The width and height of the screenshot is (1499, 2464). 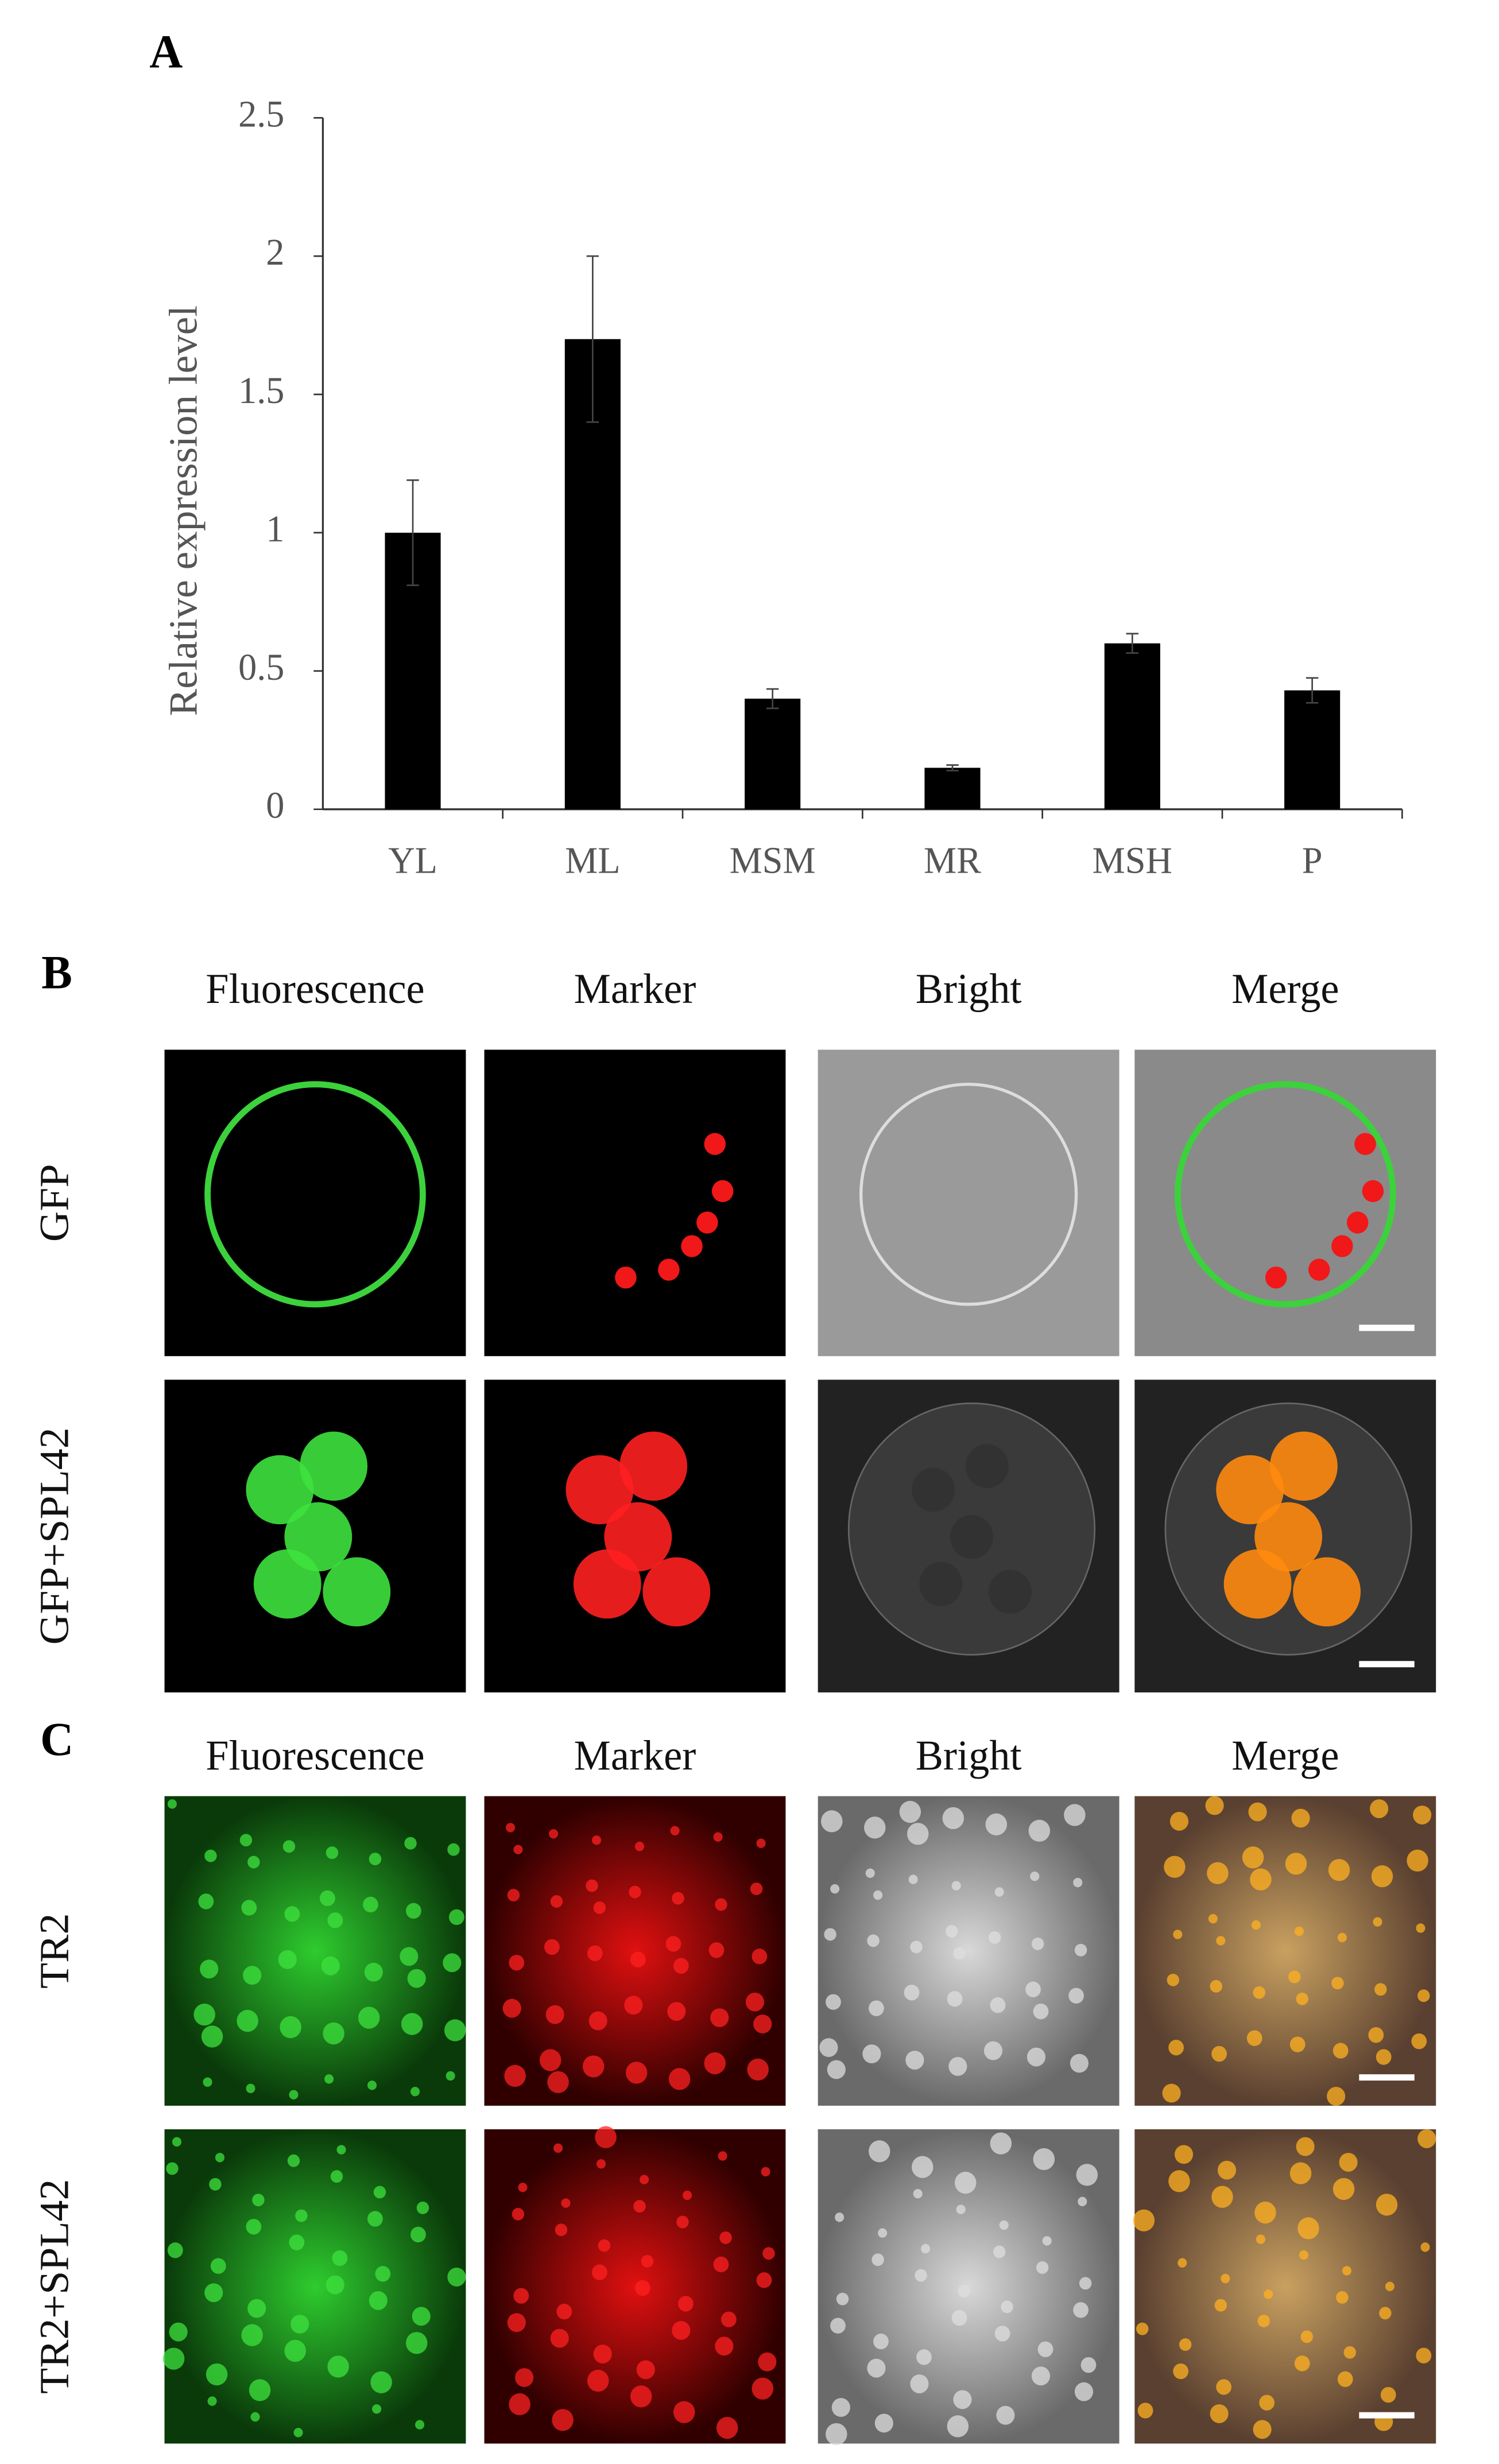 What do you see at coordinates (56, 1739) in the screenshot?
I see `panel-label: C` at bounding box center [56, 1739].